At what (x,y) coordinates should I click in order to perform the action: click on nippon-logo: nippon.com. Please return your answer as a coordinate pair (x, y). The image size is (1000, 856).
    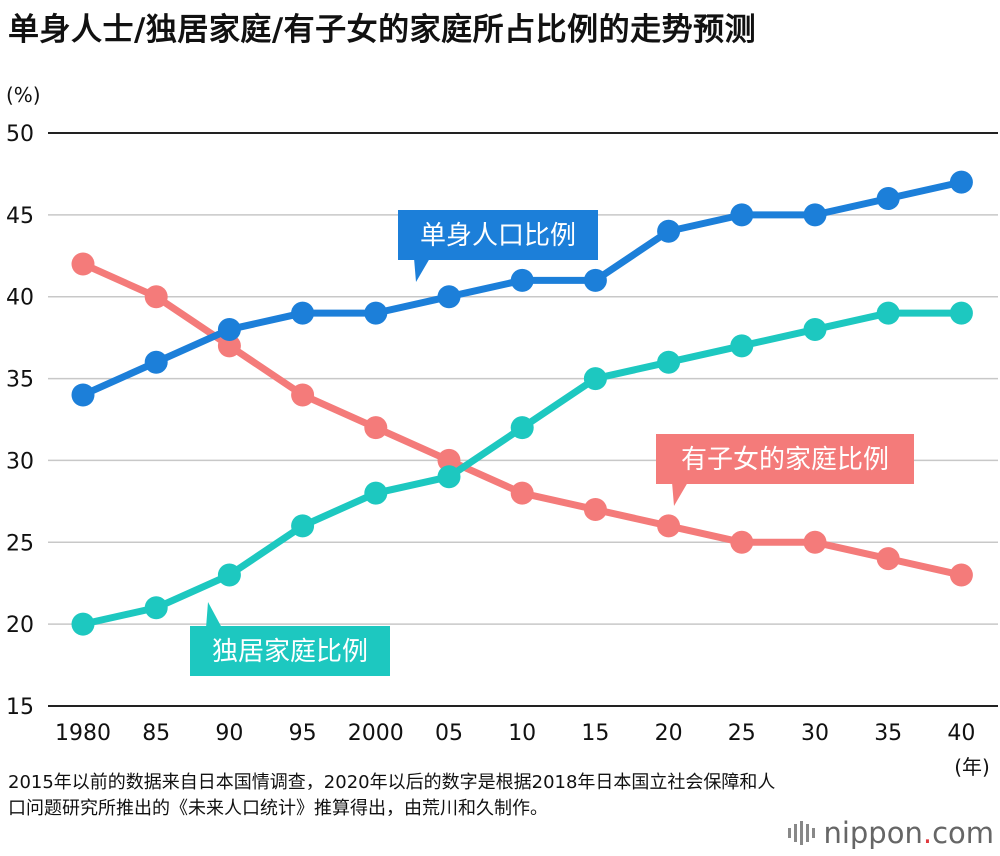
    Looking at the image, I should click on (891, 833).